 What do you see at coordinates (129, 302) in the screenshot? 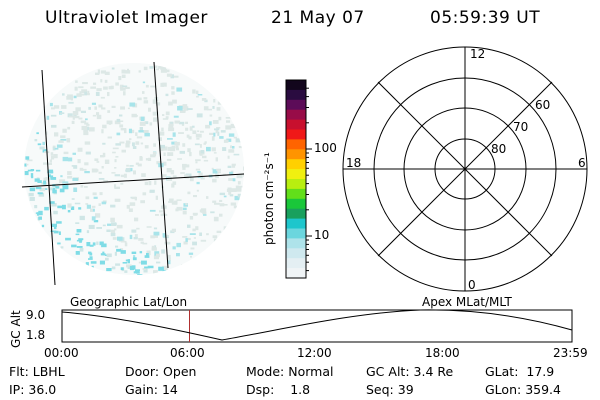
I see `geographic-caption: Geographic Lat/Lon` at bounding box center [129, 302].